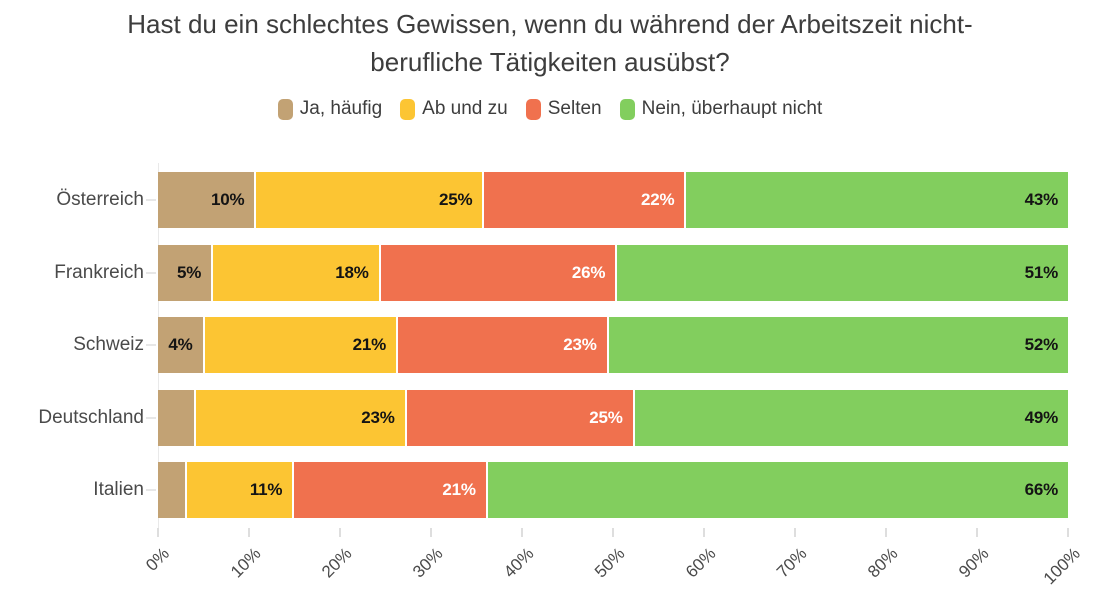 The image size is (1100, 609). I want to click on x-axis-label: 30%, so click(427, 563).